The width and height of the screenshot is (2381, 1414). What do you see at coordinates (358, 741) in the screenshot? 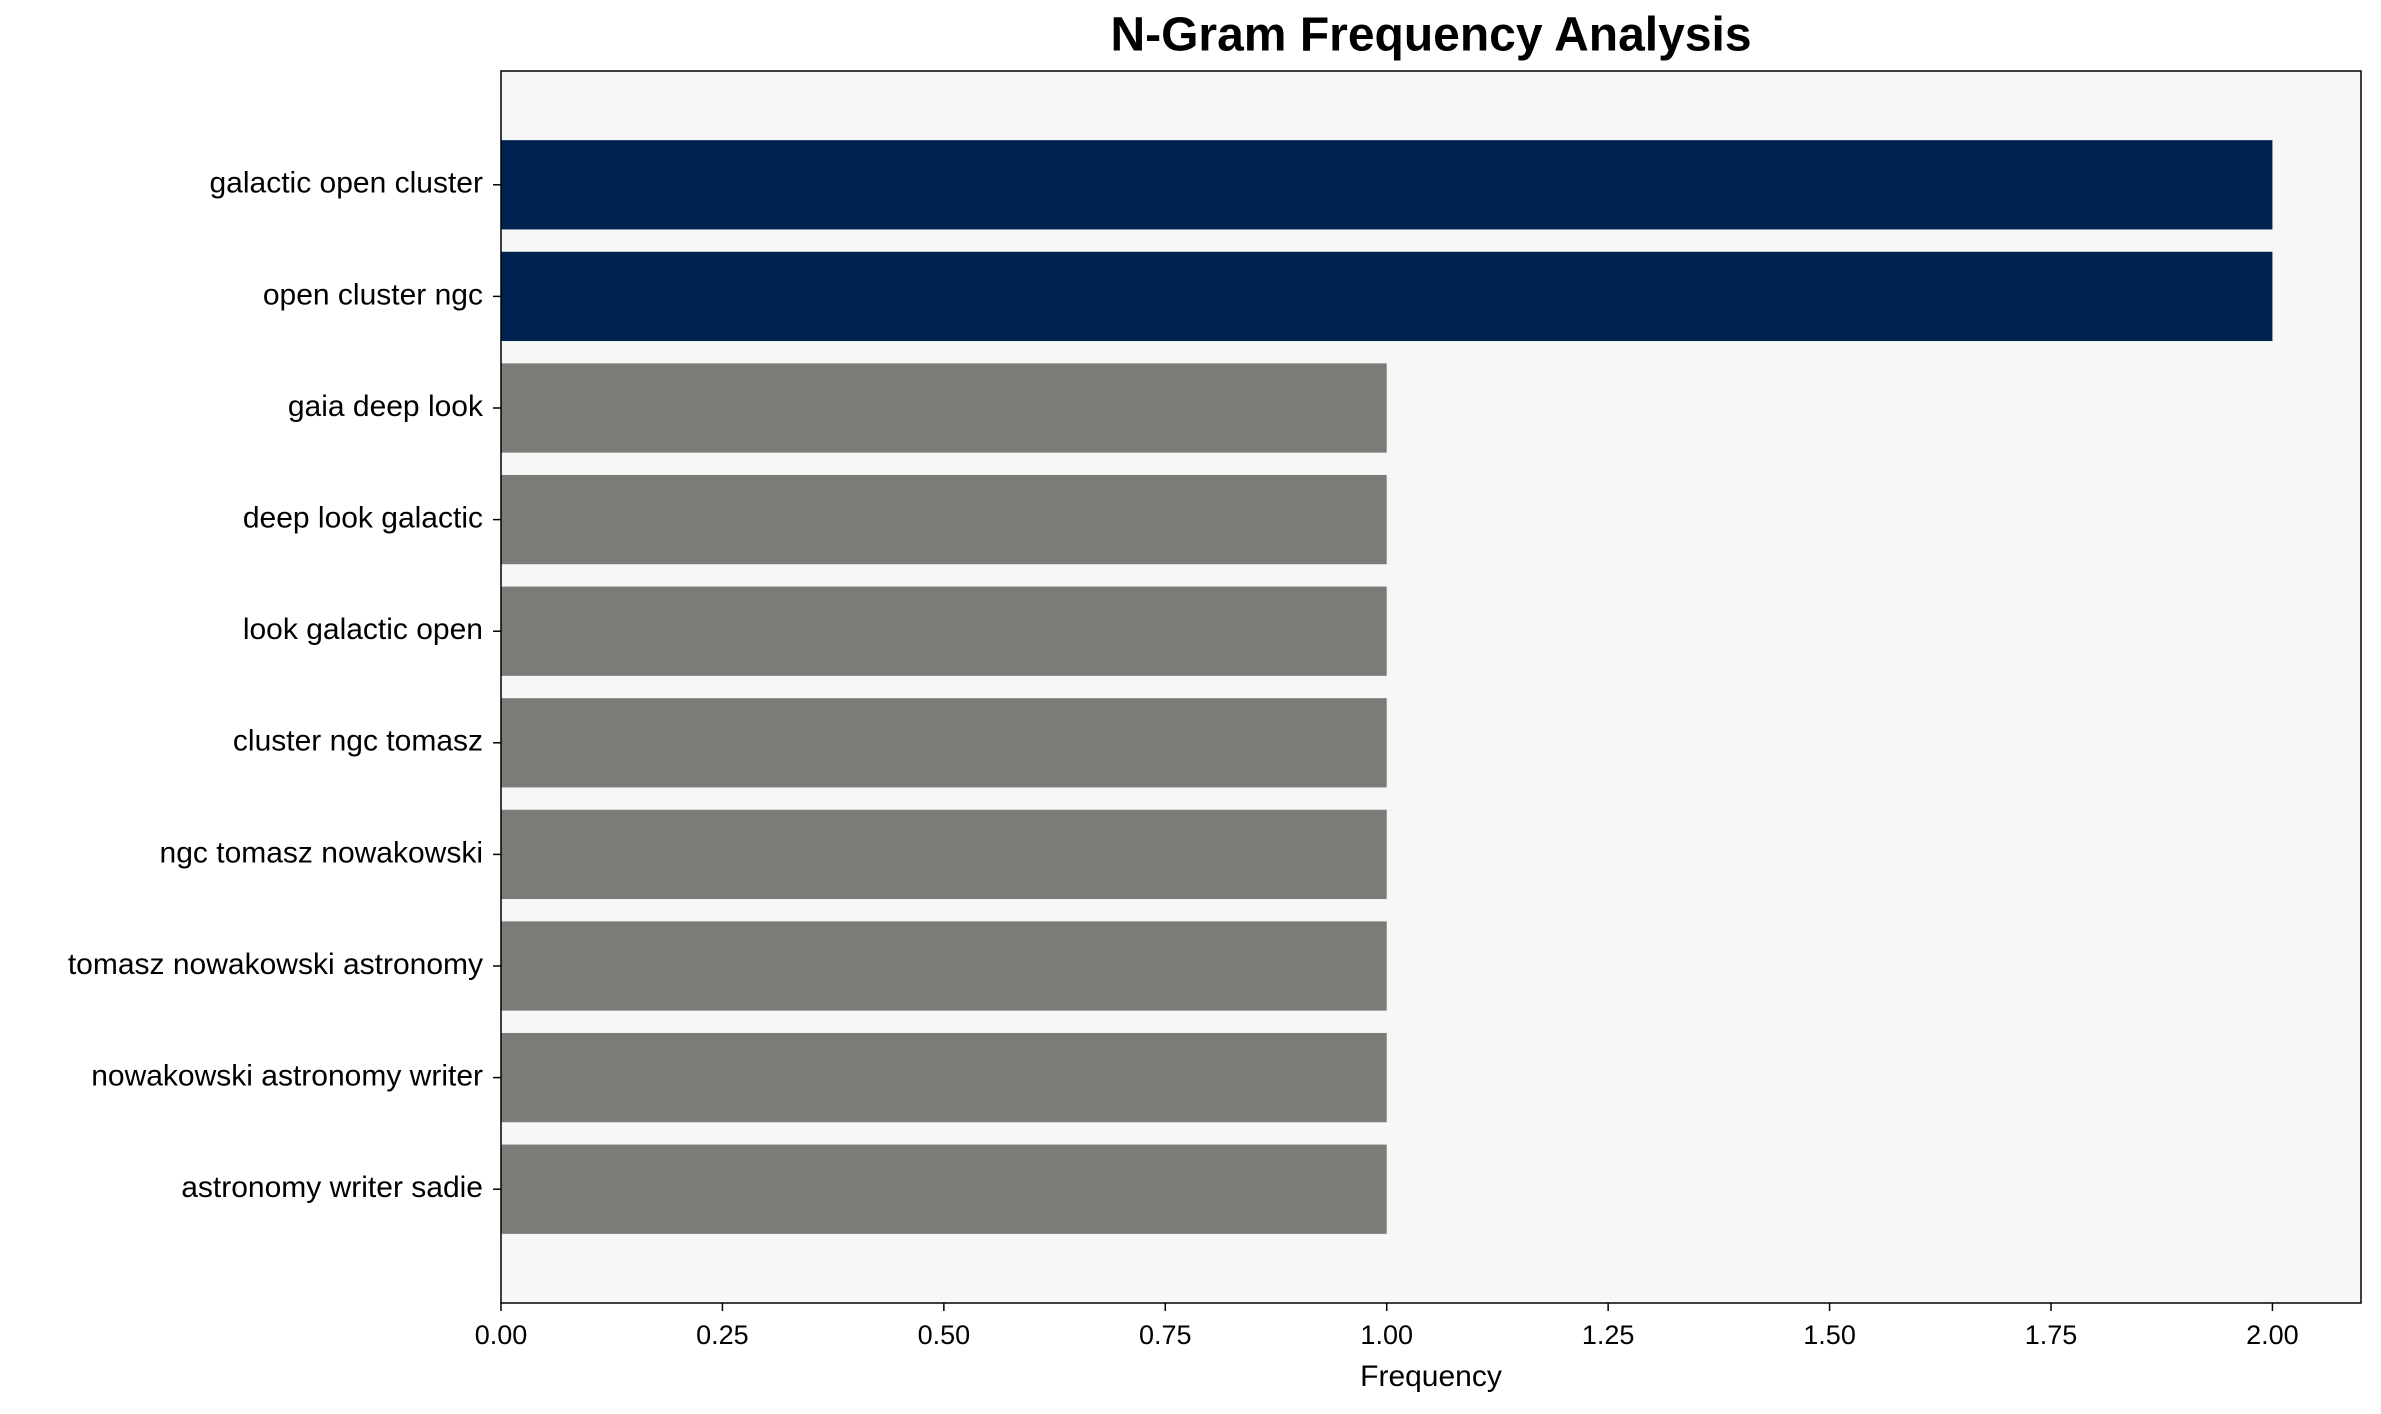
I see `y-tick-label: cluster ngc tomasz` at bounding box center [358, 741].